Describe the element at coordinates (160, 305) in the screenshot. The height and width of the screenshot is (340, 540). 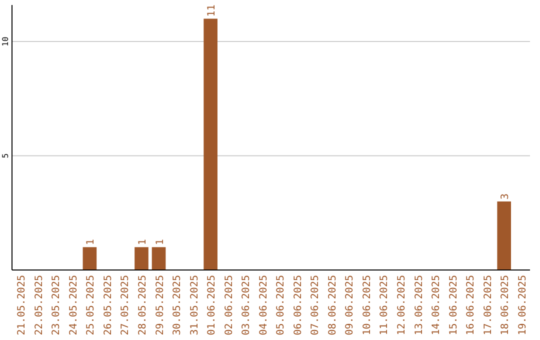
I see `x-tick-label: 29.05.2025` at that location.